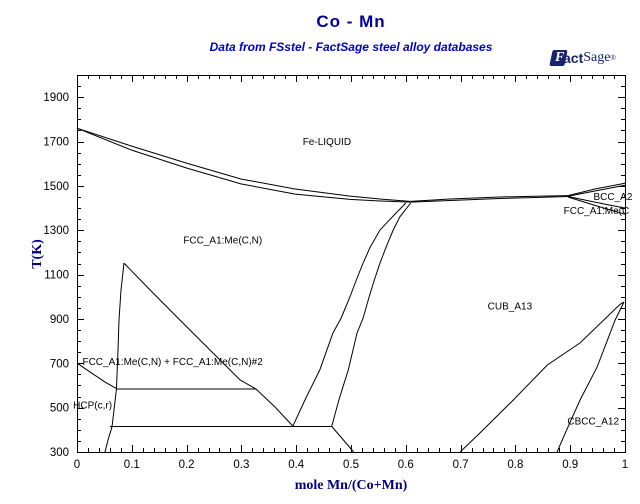 The image size is (640, 504). What do you see at coordinates (343, 439) in the screenshot?
I see `phase-boundary-cub-boundary-below-eutectoid` at bounding box center [343, 439].